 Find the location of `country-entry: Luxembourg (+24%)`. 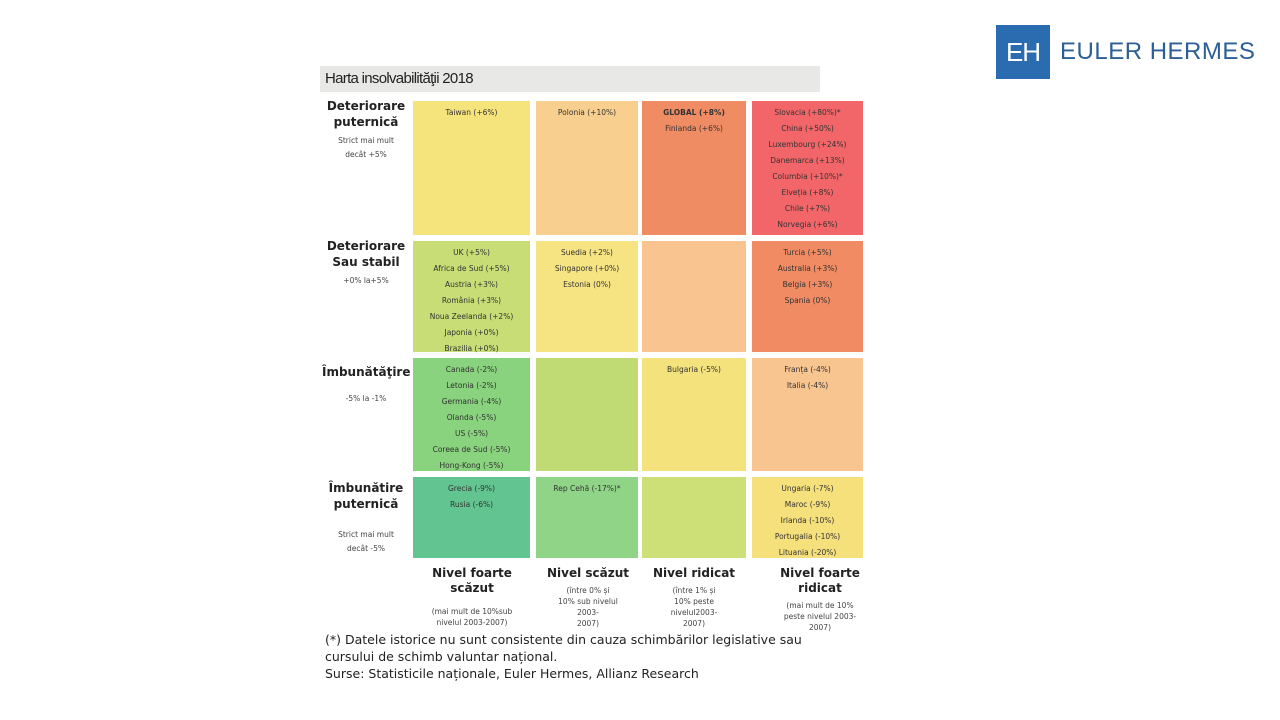

country-entry: Luxembourg (+24%) is located at coordinates (807, 144).